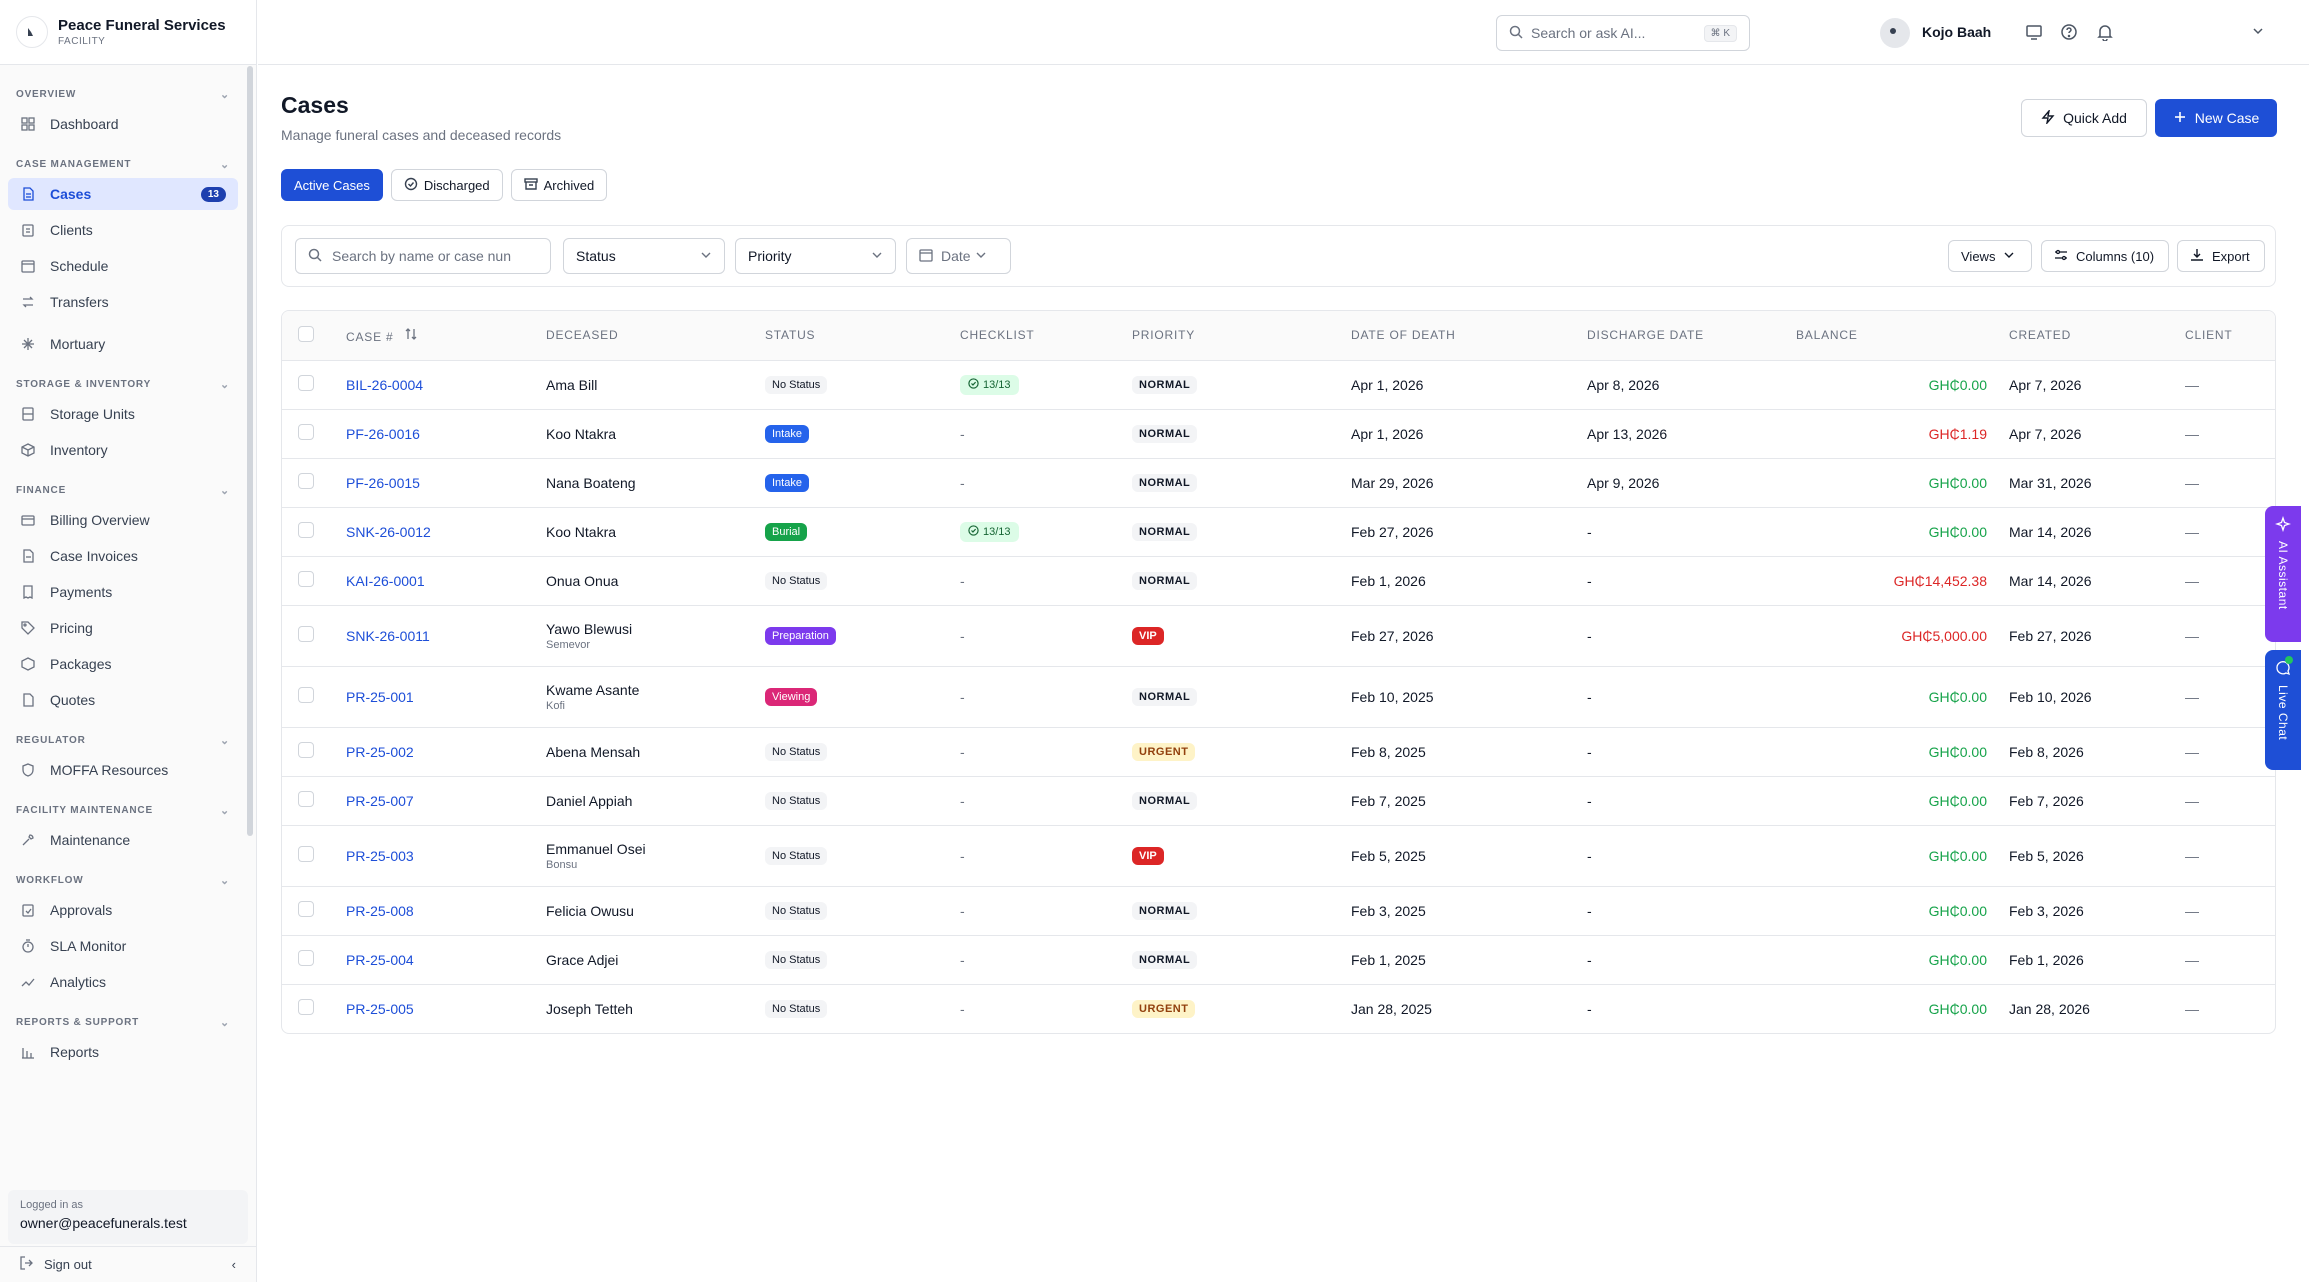  I want to click on sidebar-item-pricing: Pricing, so click(123, 628).